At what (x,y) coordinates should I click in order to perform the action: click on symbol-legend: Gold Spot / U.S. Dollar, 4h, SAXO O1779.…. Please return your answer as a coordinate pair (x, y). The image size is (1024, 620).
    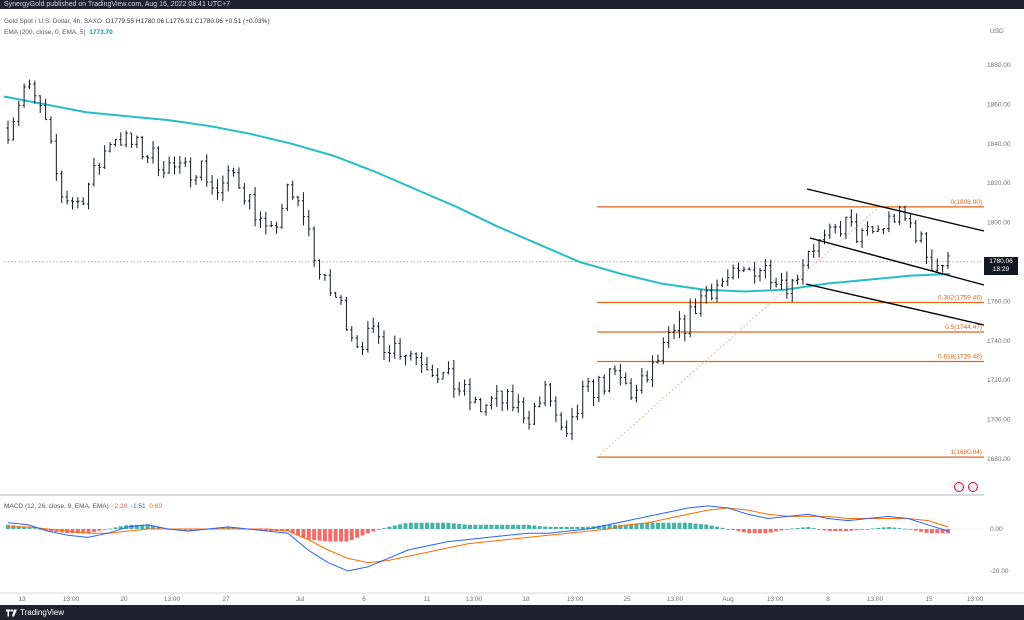
    Looking at the image, I should click on (137, 22).